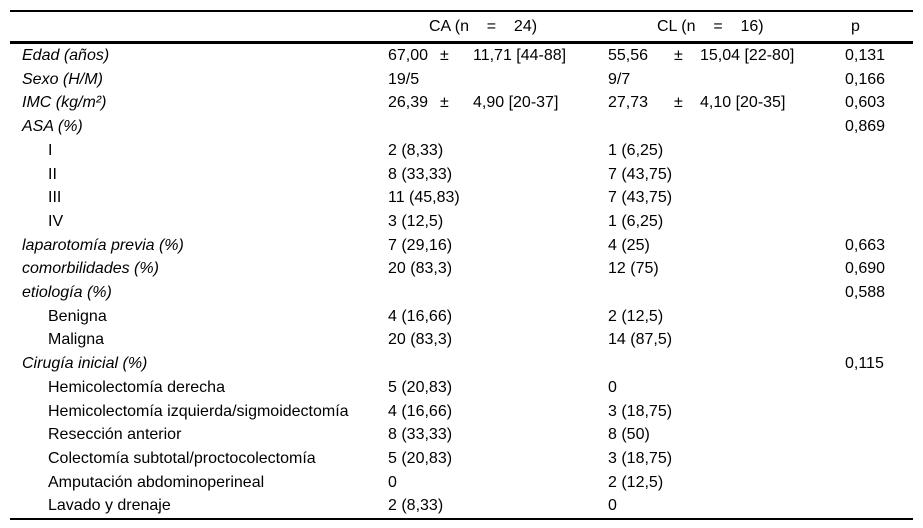  I want to click on row-label: comorbilidades (%), so click(90, 269).